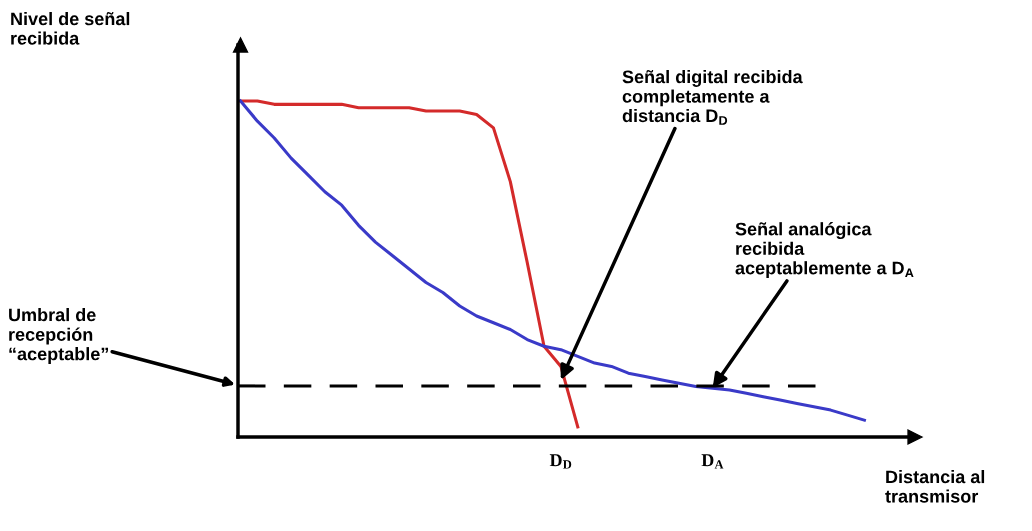 Image resolution: width=1032 pixels, height=531 pixels. Describe the element at coordinates (824, 250) in the screenshot. I see `annotation: Señal analógica recibida aceptablemente a D$_{A}$` at that location.